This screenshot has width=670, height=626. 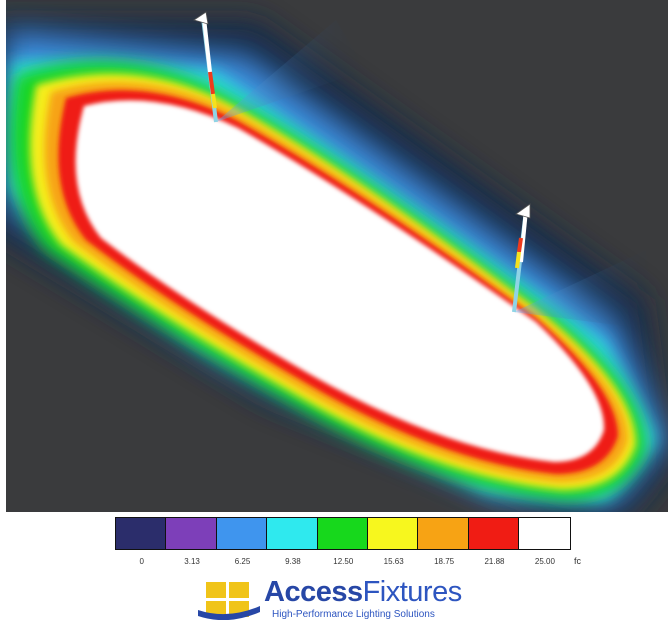 I want to click on legend-tick-label: 15.63, so click(x=393, y=561).